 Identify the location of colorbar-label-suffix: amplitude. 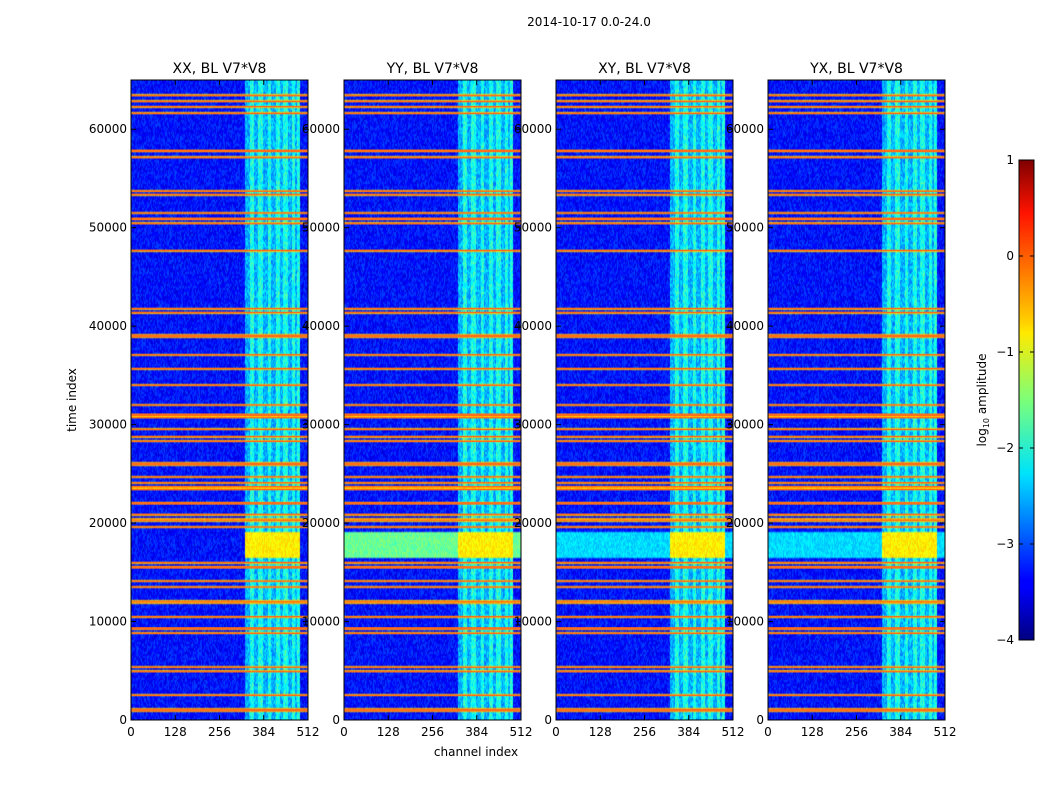
(982, 386).